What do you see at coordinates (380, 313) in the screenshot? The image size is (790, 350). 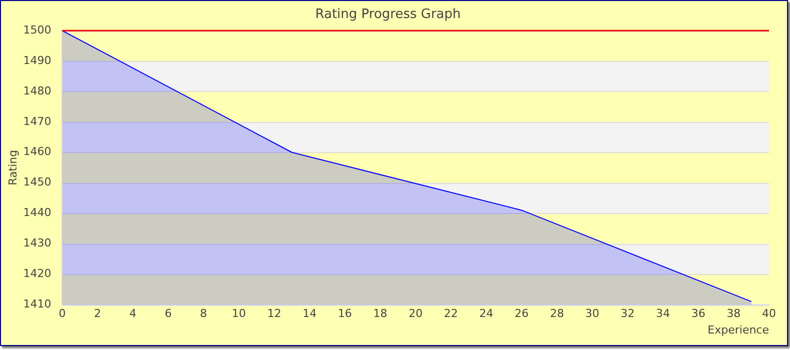 I see `x-tick-label: 18` at bounding box center [380, 313].